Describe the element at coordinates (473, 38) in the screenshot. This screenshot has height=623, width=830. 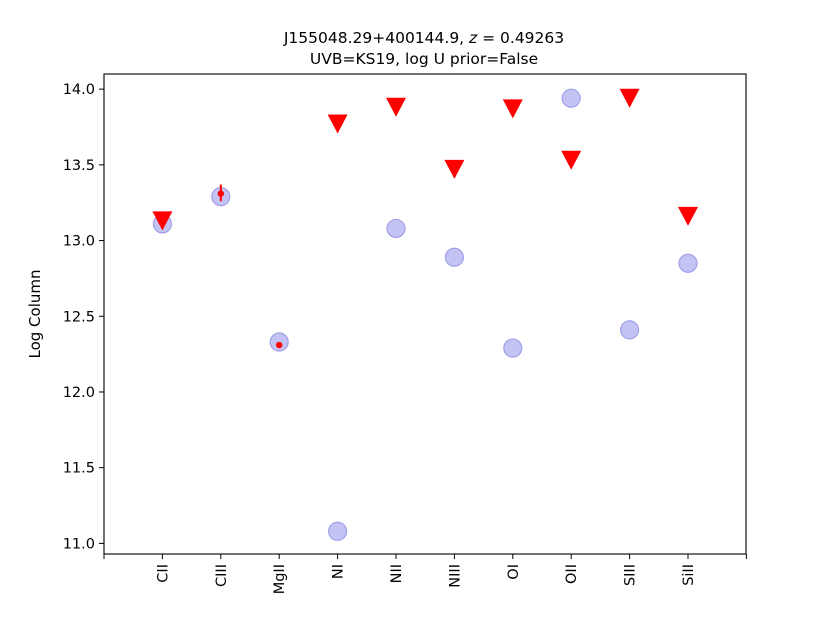
I see `chart-title-z-symbol: z` at that location.